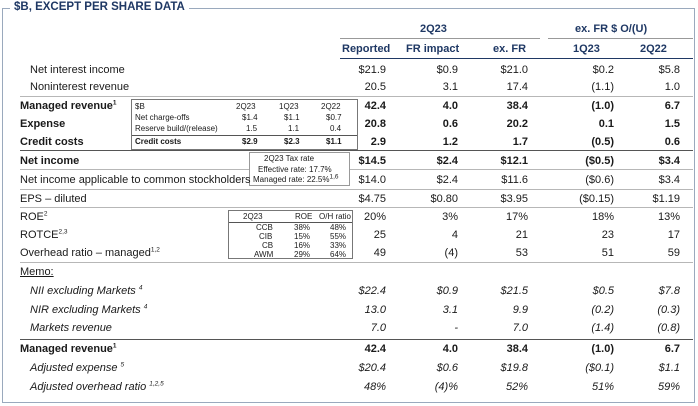 This screenshot has height=406, width=698. I want to click on cell: 53, so click(521, 253).